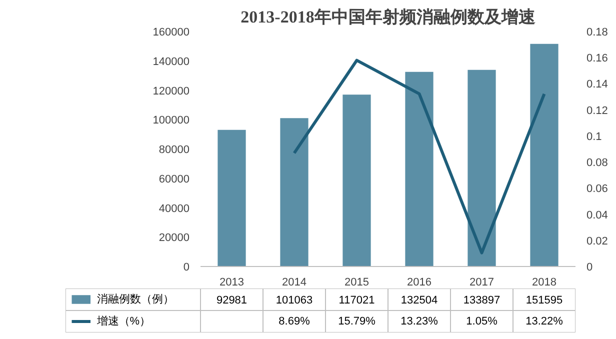 The height and width of the screenshot is (339, 616). I want to click on y-tick-label: 160000, so click(171, 32).